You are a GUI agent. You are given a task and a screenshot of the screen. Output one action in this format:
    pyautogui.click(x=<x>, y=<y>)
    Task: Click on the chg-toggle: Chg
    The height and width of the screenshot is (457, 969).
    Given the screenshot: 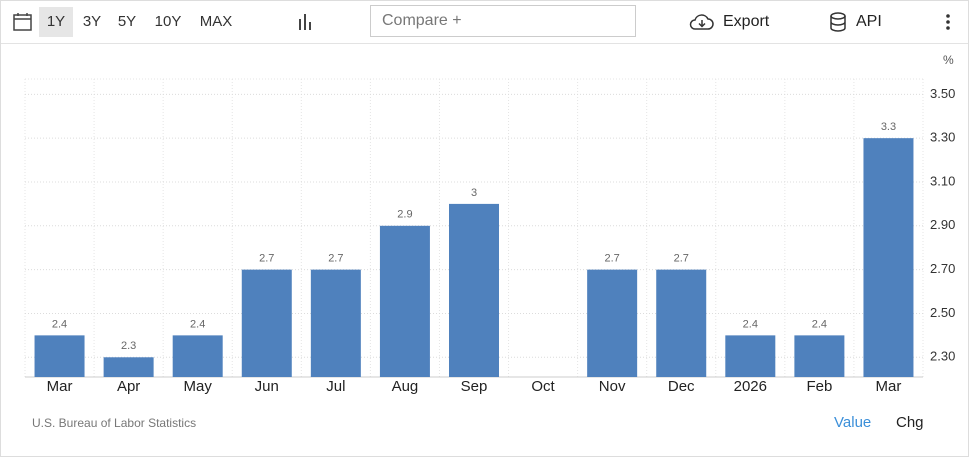 What is the action you would take?
    pyautogui.click(x=910, y=422)
    